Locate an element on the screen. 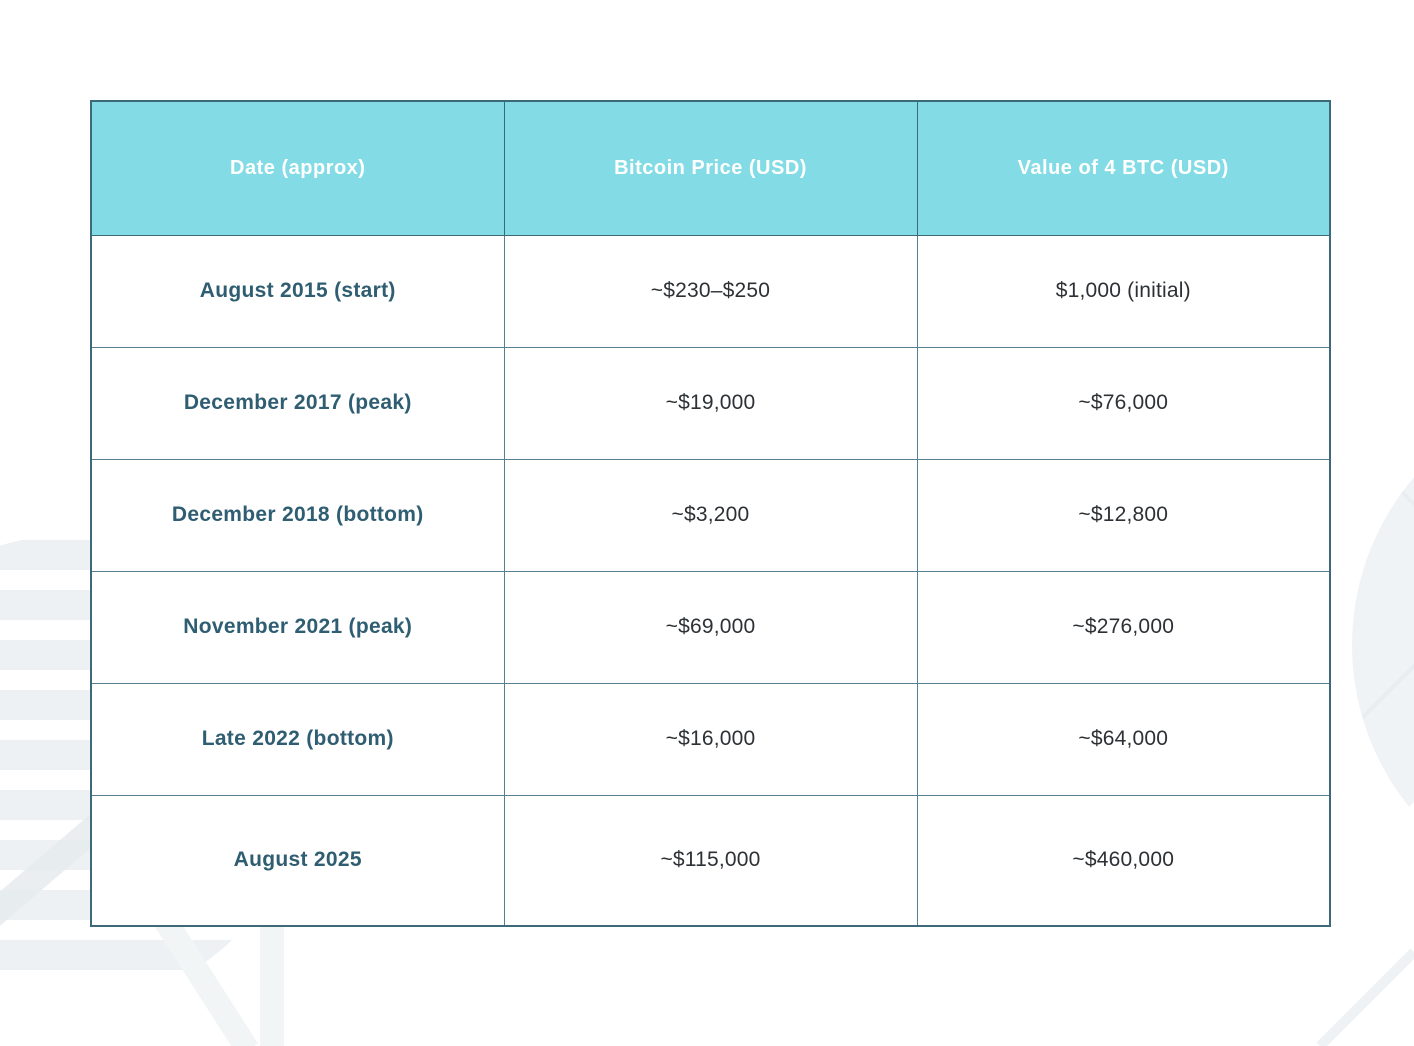  price-cell: ~$115,000 is located at coordinates (710, 860).